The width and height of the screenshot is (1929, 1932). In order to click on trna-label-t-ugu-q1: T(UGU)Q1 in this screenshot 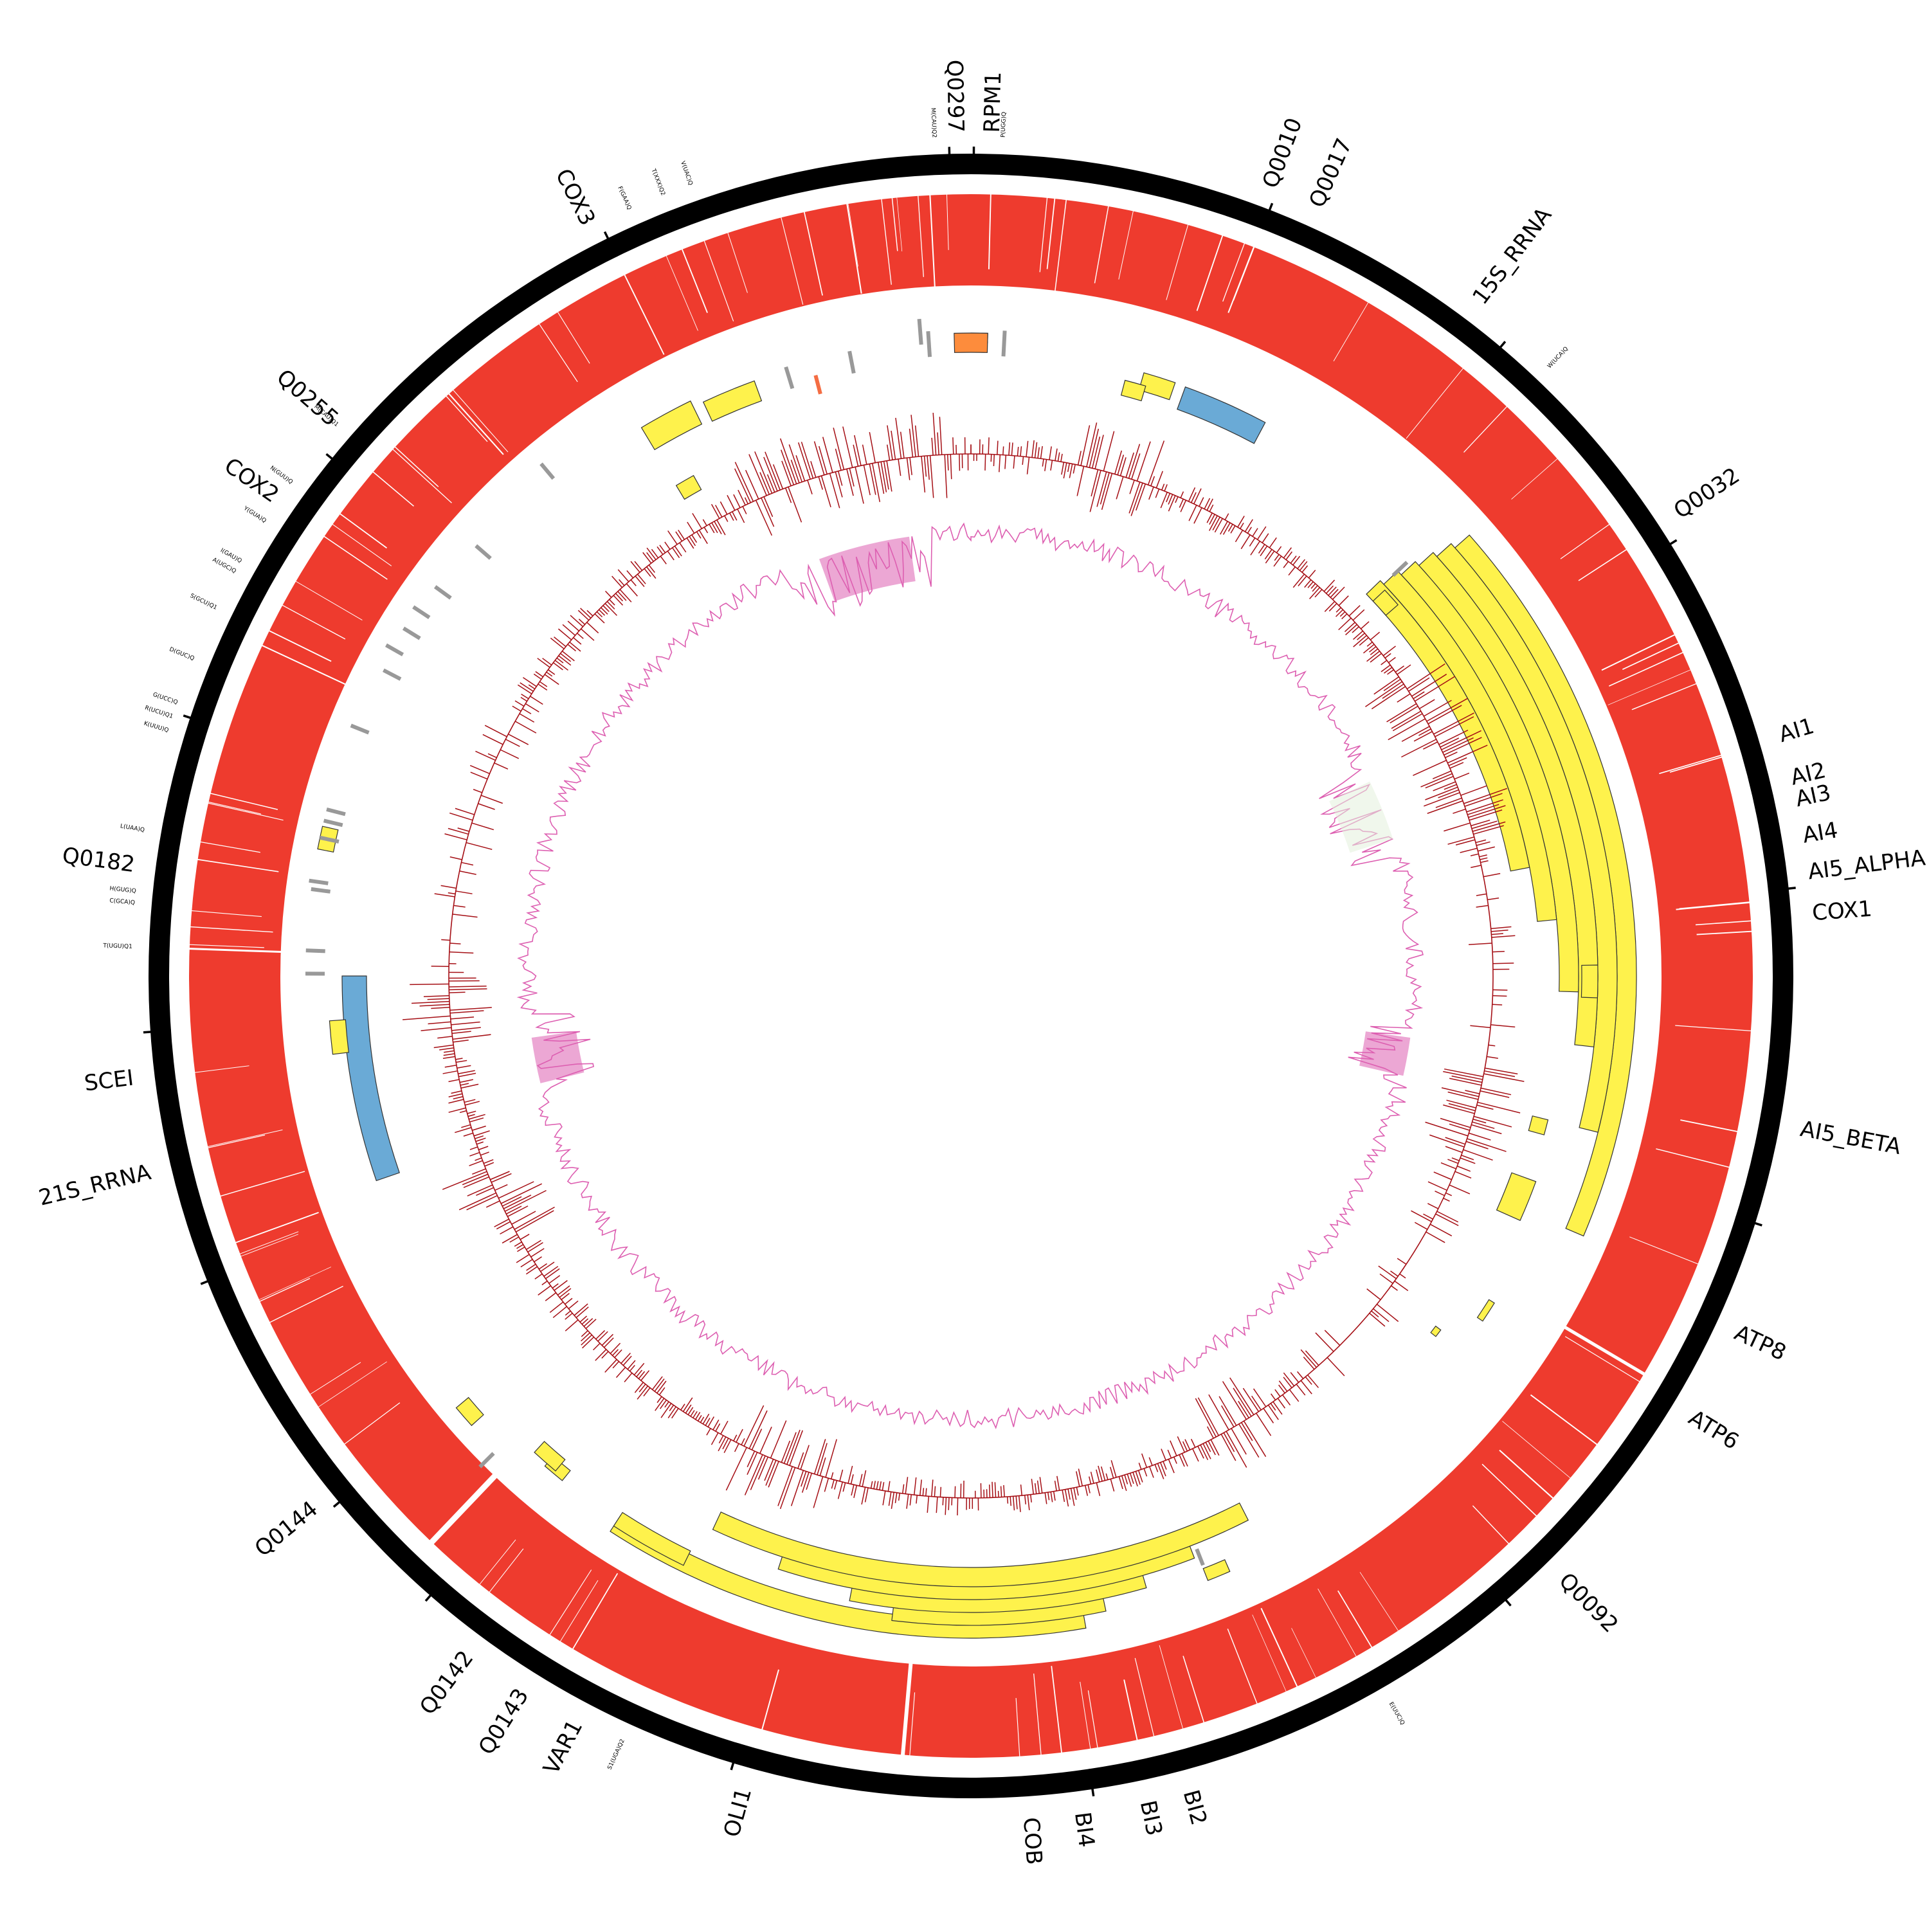, I will do `click(117, 946)`.